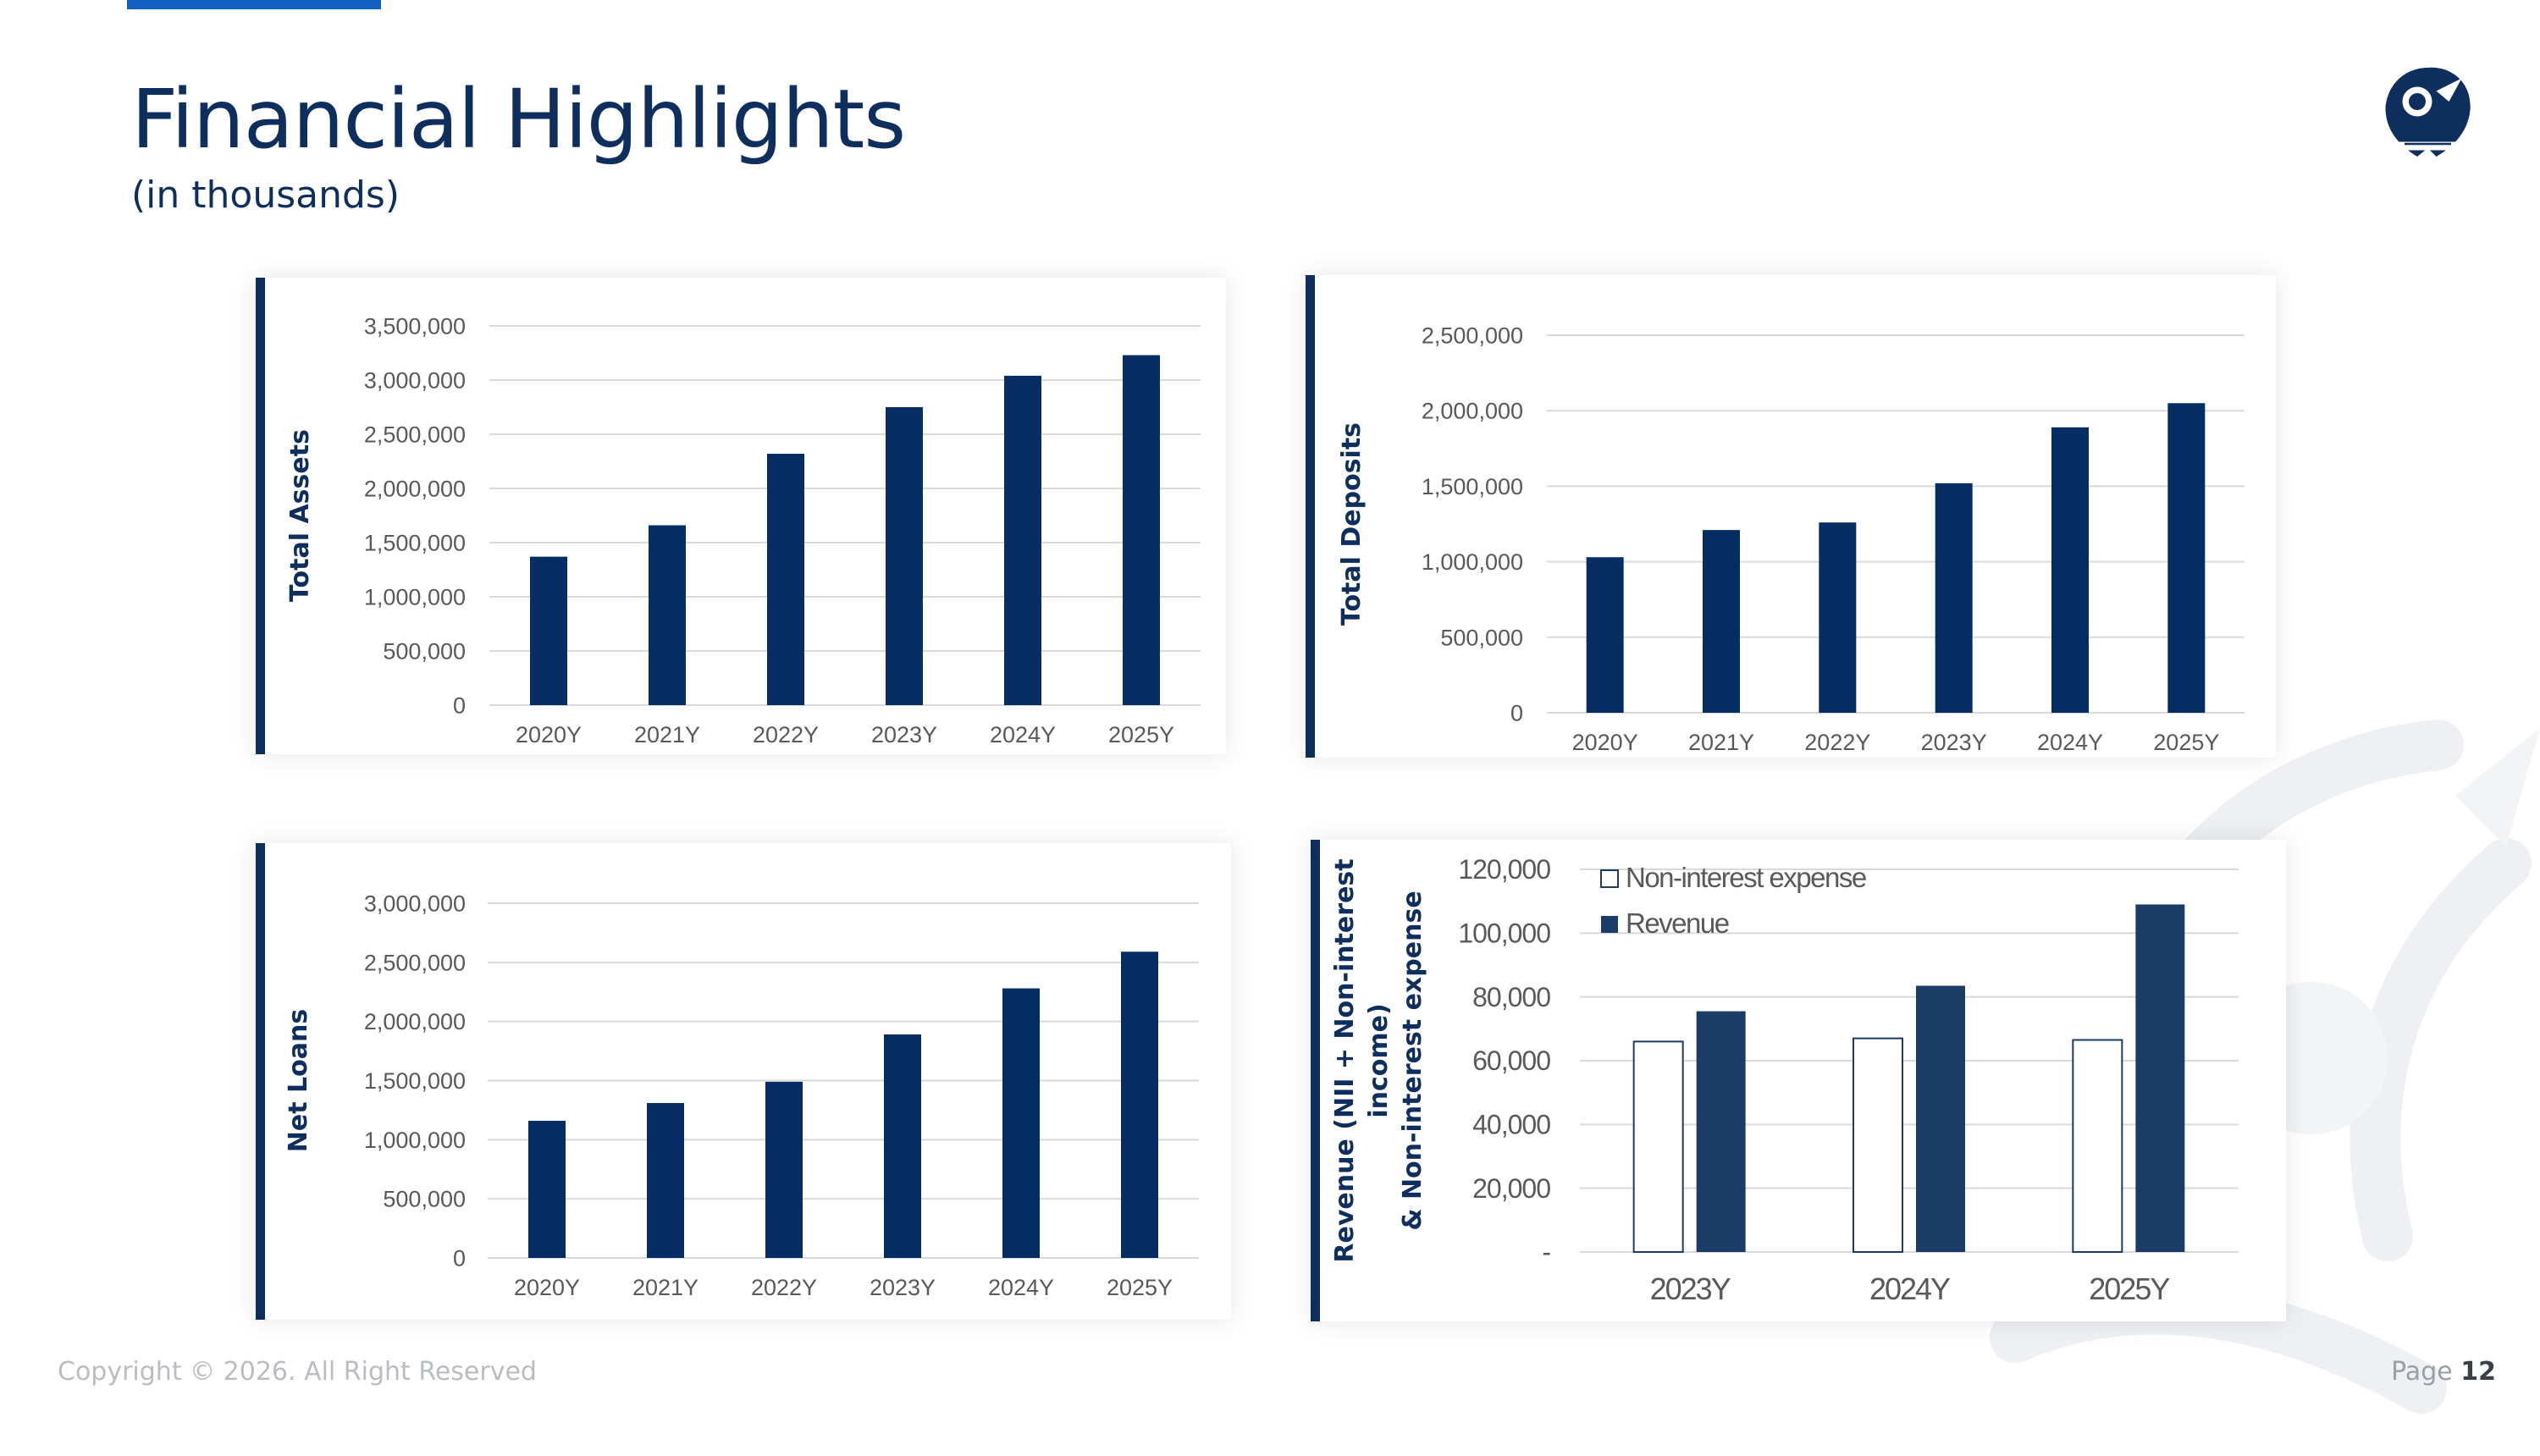 The height and width of the screenshot is (1456, 2540). I want to click on footer-page-indicator: Page 12, so click(2443, 1372).